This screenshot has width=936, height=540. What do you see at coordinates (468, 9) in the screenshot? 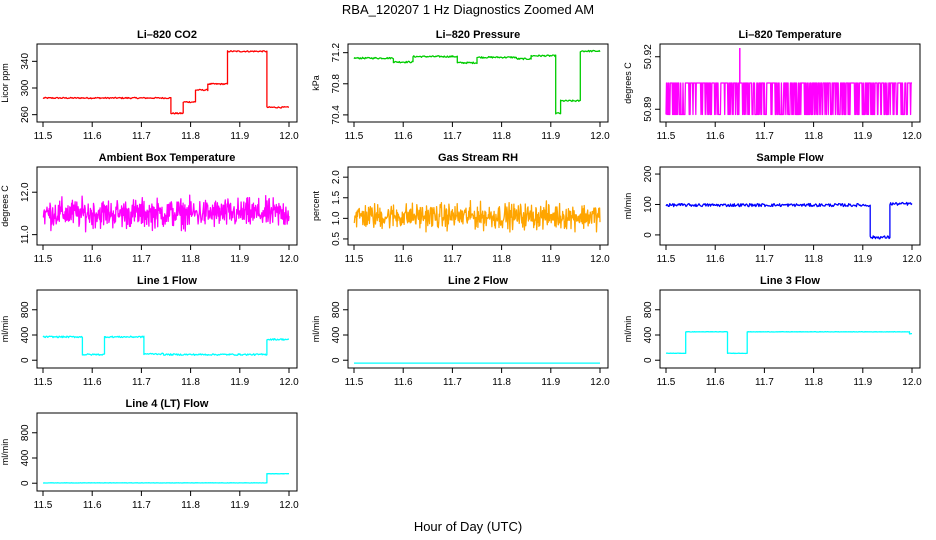
I see `figure-title: RBA_120207 1 Hz Diagnostics Zoomed AM` at bounding box center [468, 9].